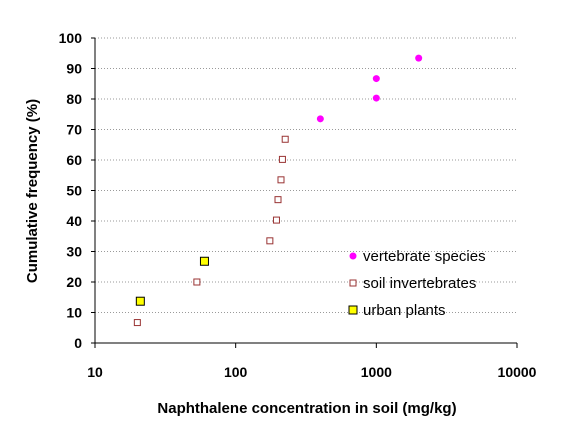 This screenshot has width=575, height=437. I want to click on x-tick-label: 10000, so click(517, 372).